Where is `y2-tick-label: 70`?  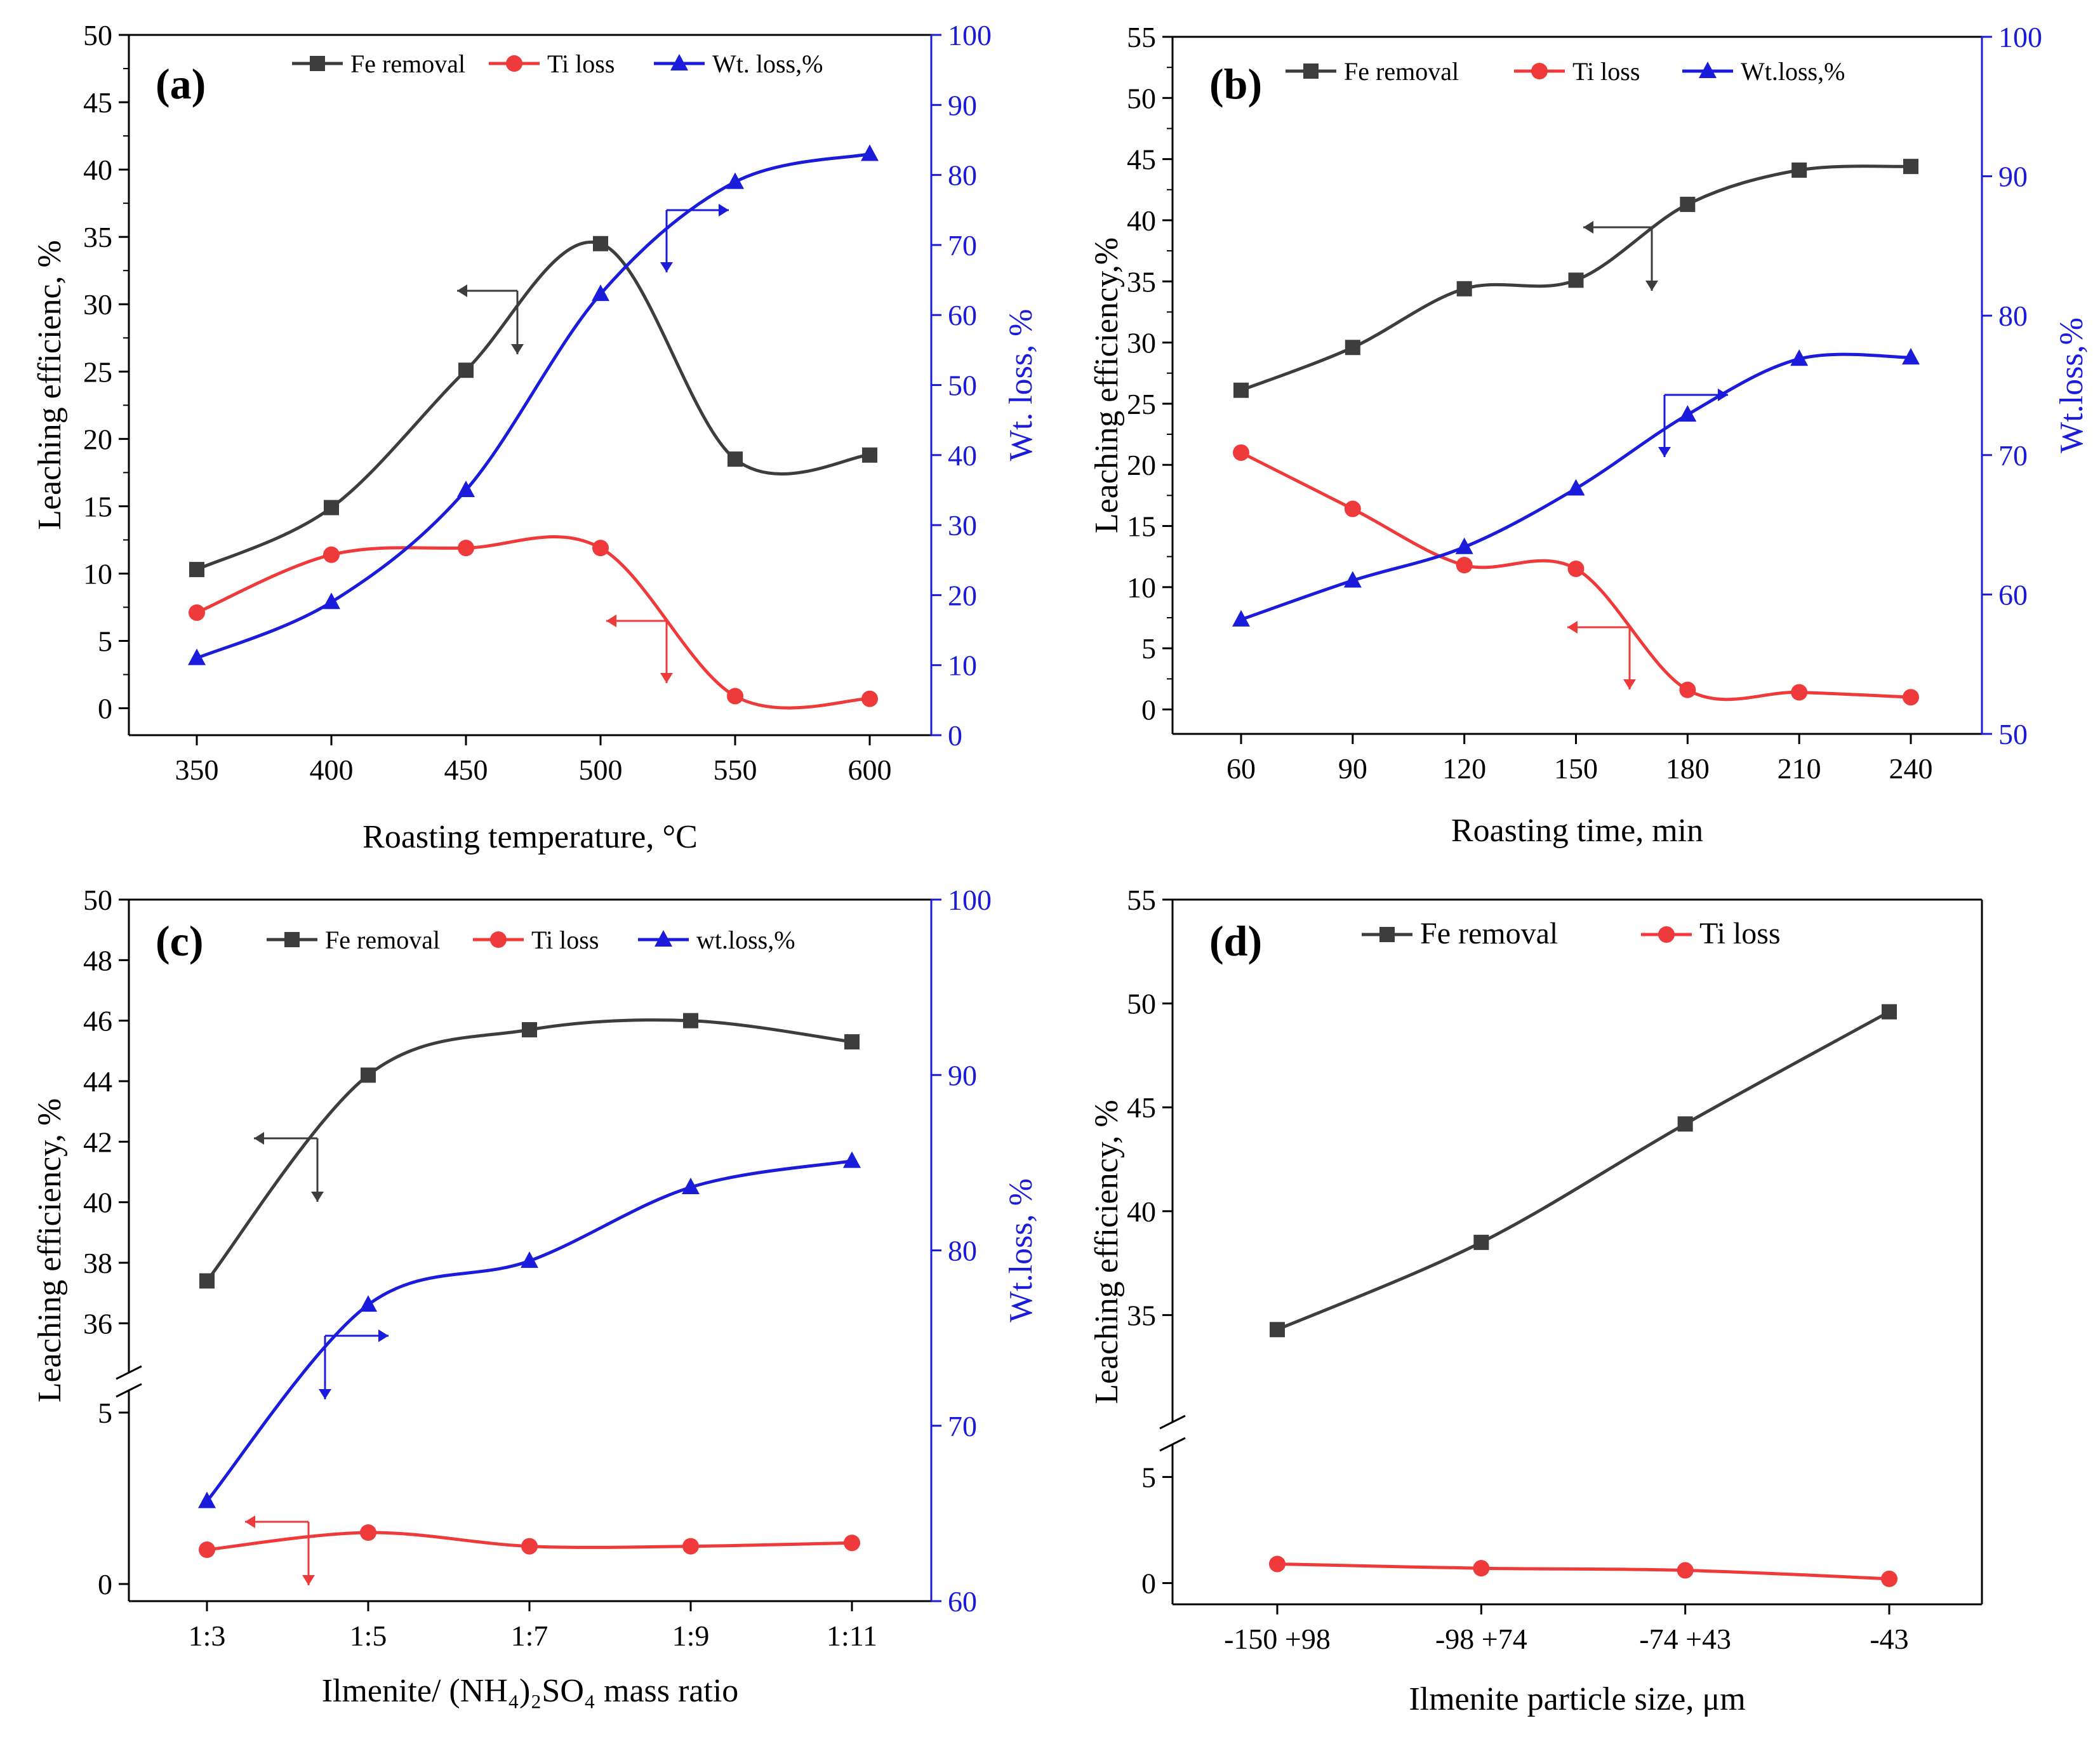
y2-tick-label: 70 is located at coordinates (962, 1426).